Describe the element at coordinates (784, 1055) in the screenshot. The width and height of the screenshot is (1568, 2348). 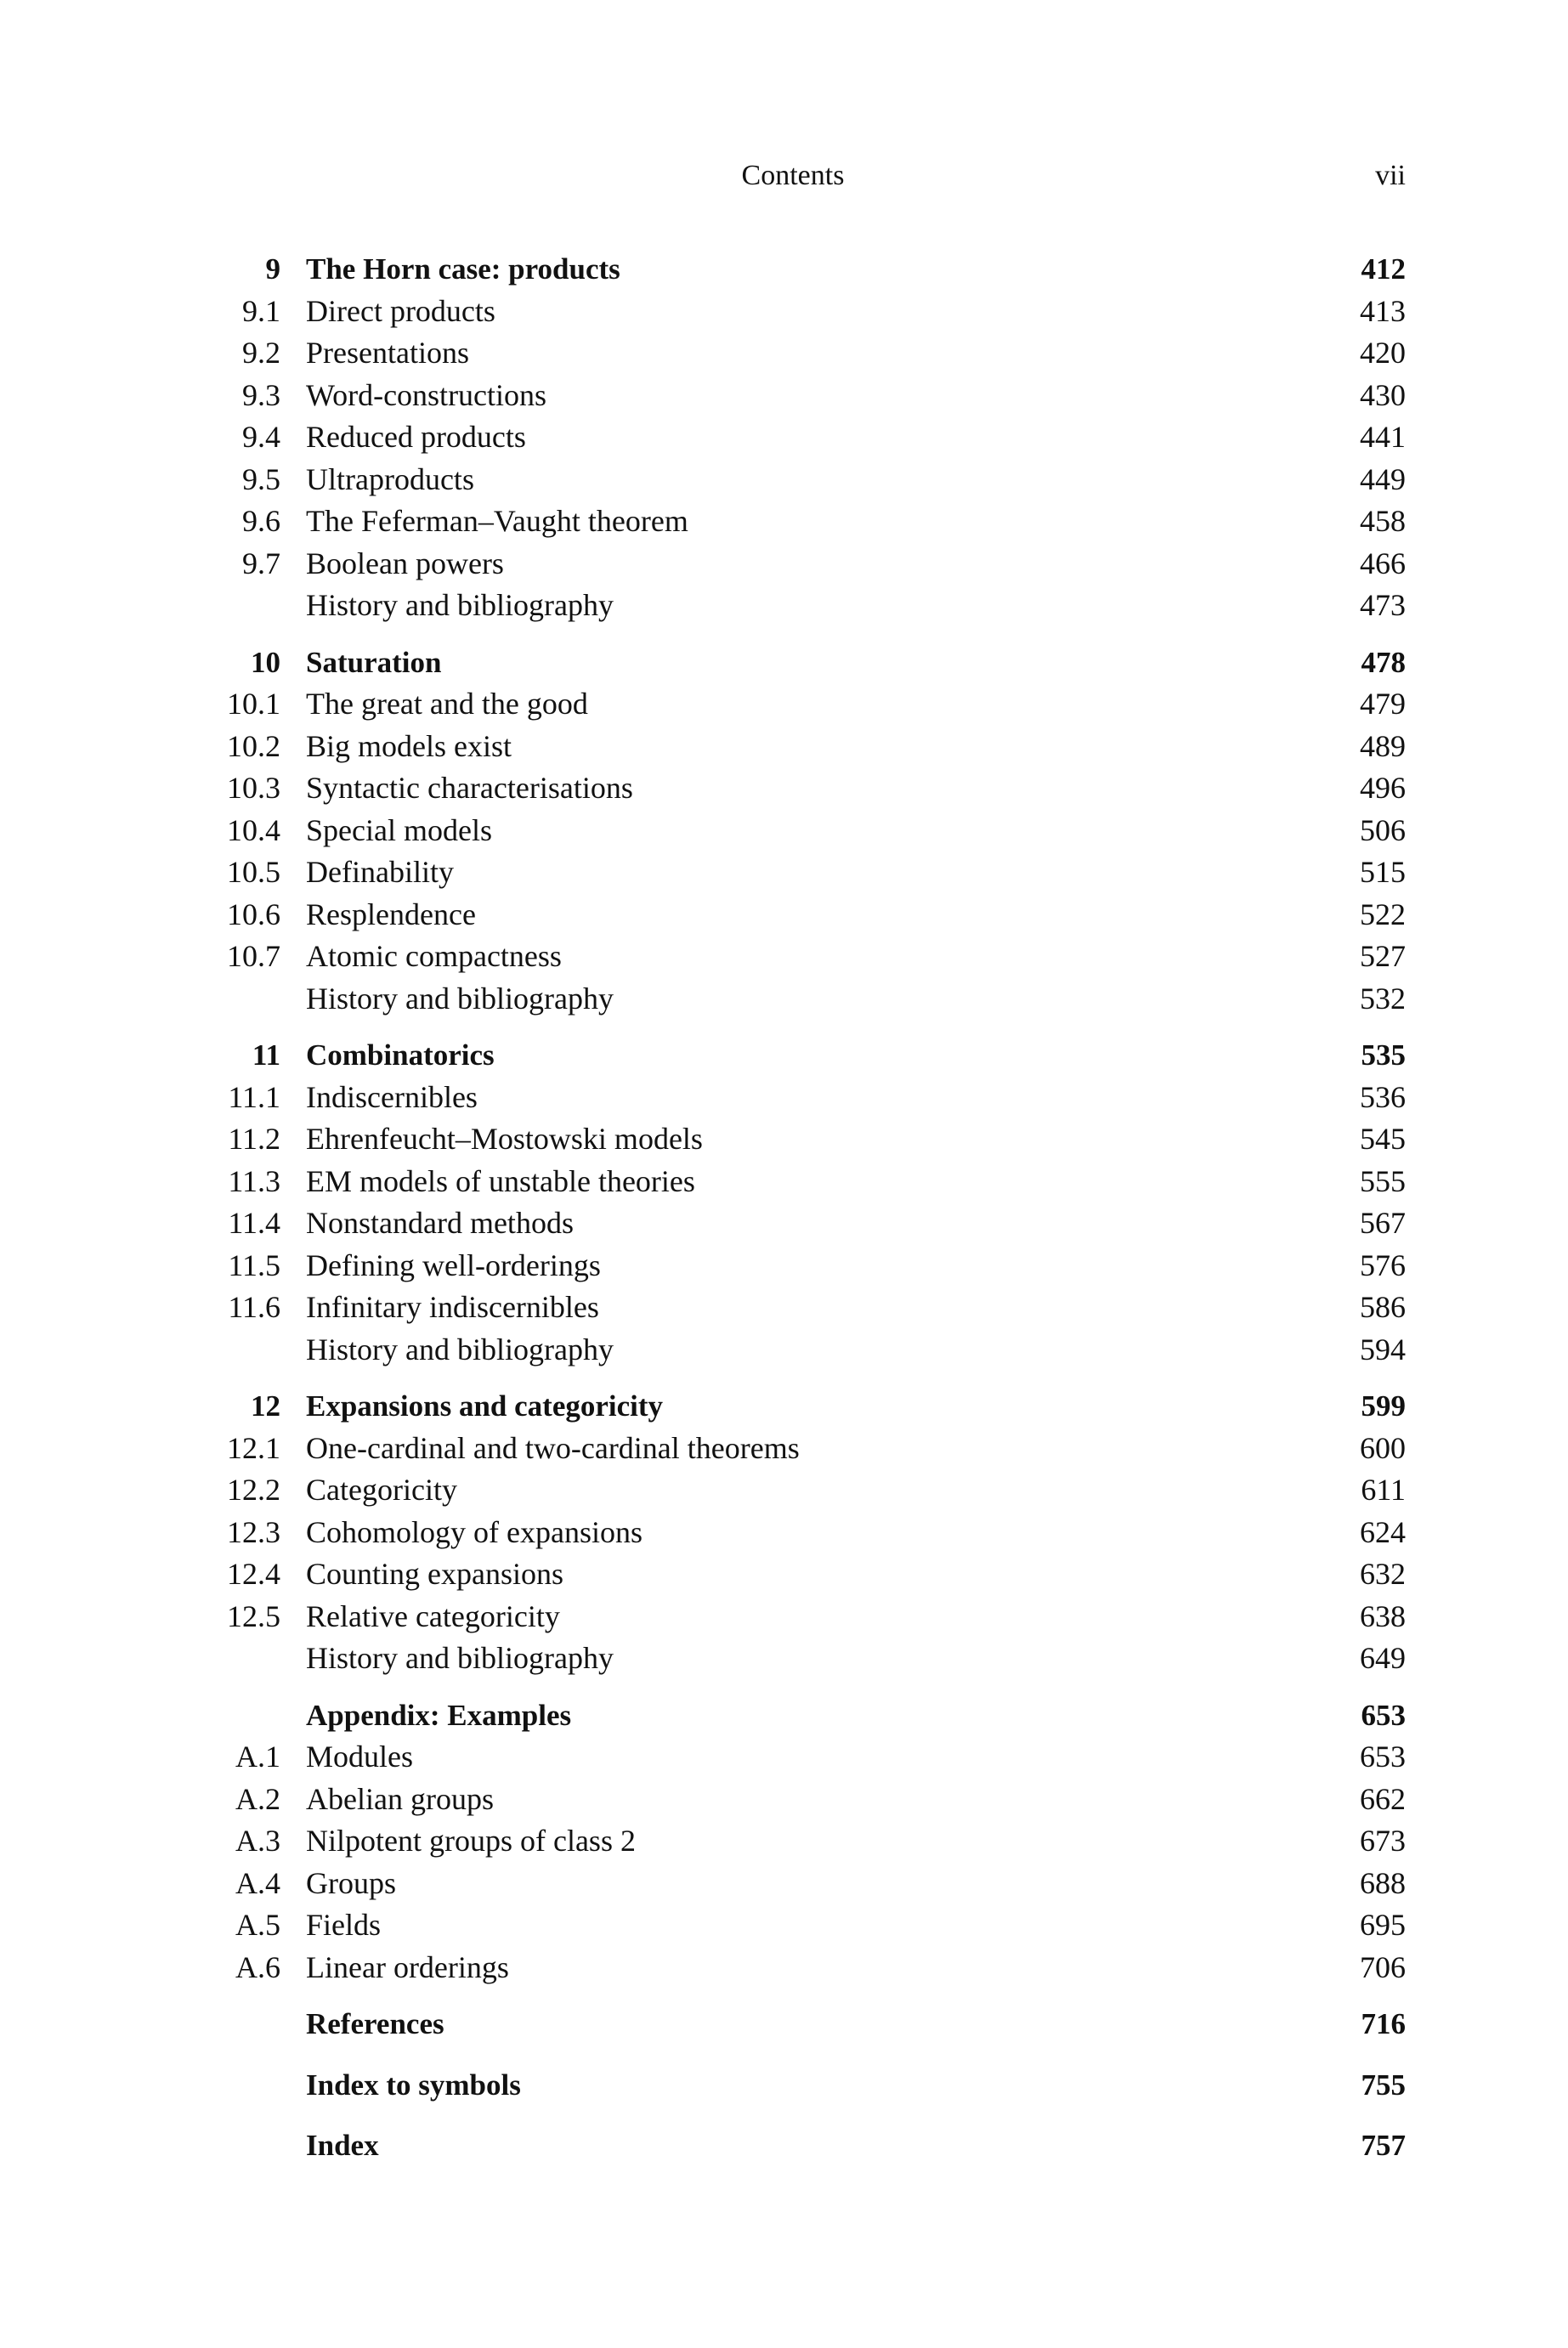
I see `toc-chapter-entry: 11 Combinatorics 535` at that location.